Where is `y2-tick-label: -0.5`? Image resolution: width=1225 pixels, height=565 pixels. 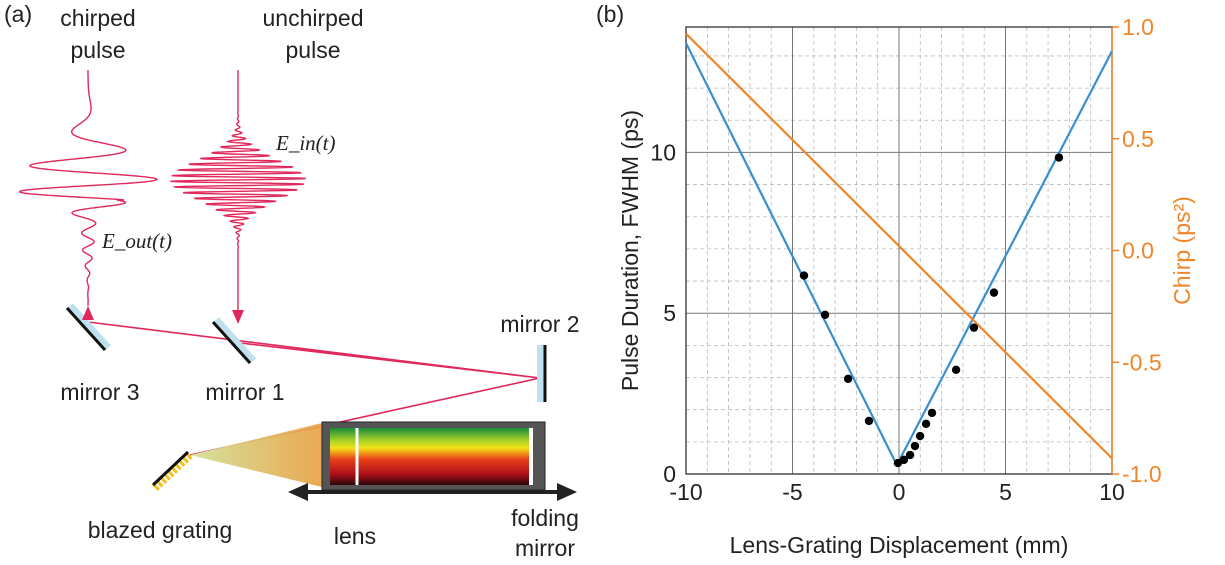
y2-tick-label: -0.5 is located at coordinates (1142, 362).